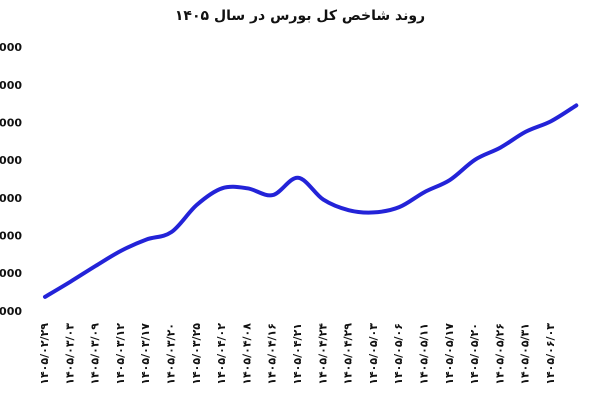 The image size is (600, 400). I want to click on y-tick-label: 3,250,000, so click(11, 122).